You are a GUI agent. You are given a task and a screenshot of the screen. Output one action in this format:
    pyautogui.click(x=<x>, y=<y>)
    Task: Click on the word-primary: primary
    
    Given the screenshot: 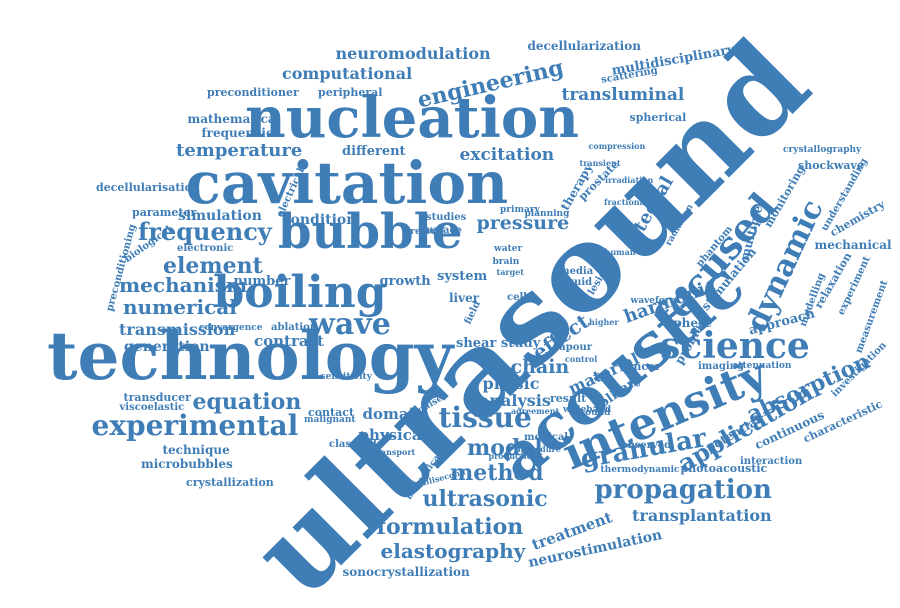 What is the action you would take?
    pyautogui.click(x=520, y=209)
    